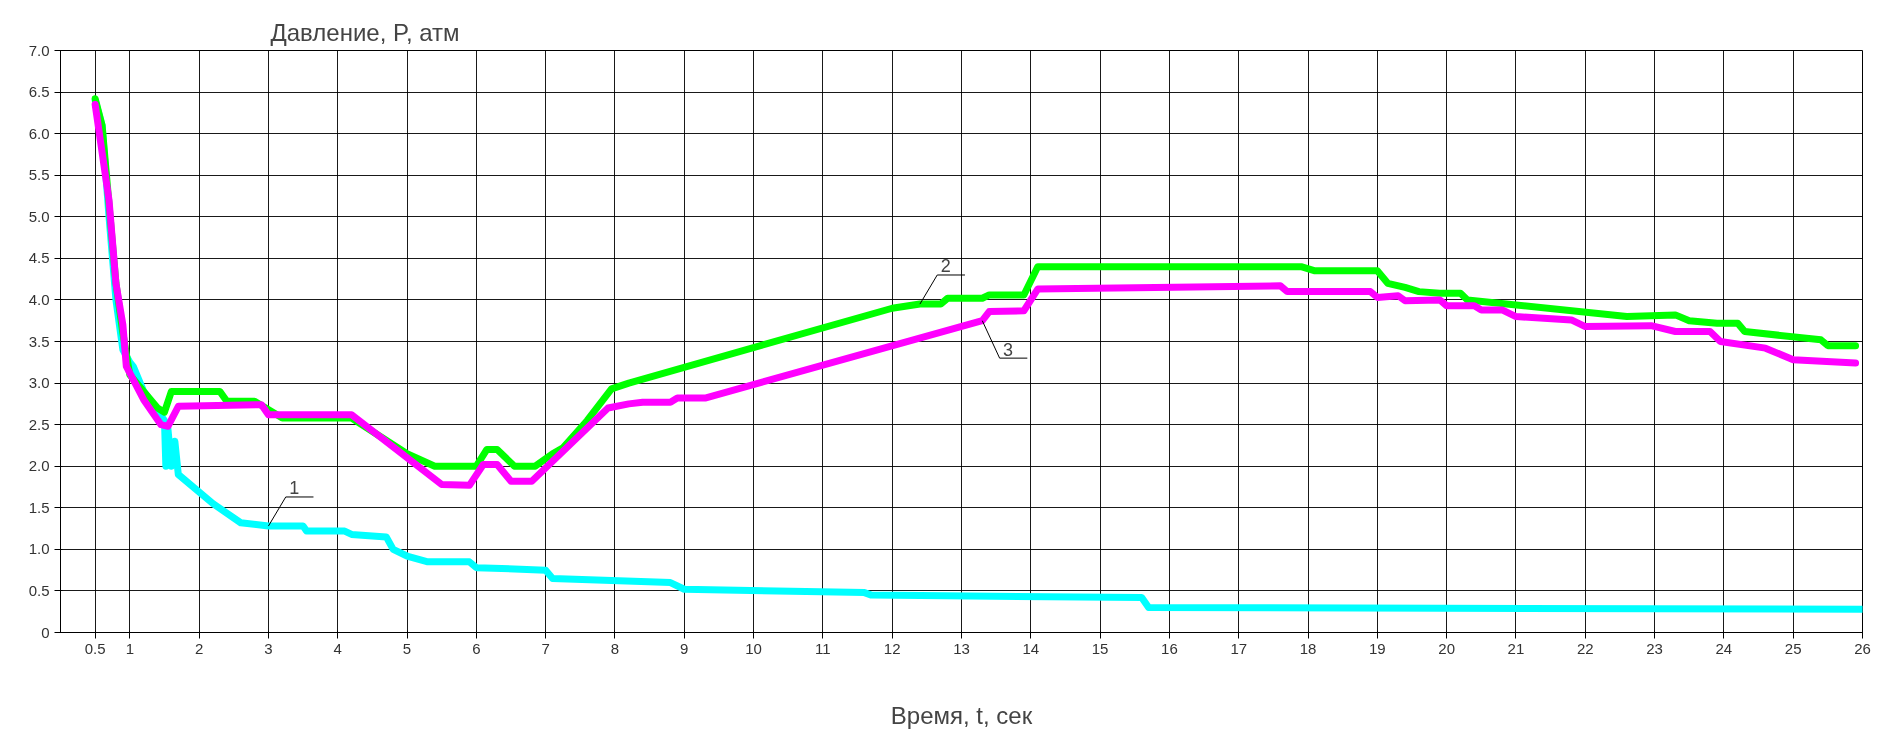  What do you see at coordinates (1308, 648) in the screenshot?
I see `x-tick-label: 18` at bounding box center [1308, 648].